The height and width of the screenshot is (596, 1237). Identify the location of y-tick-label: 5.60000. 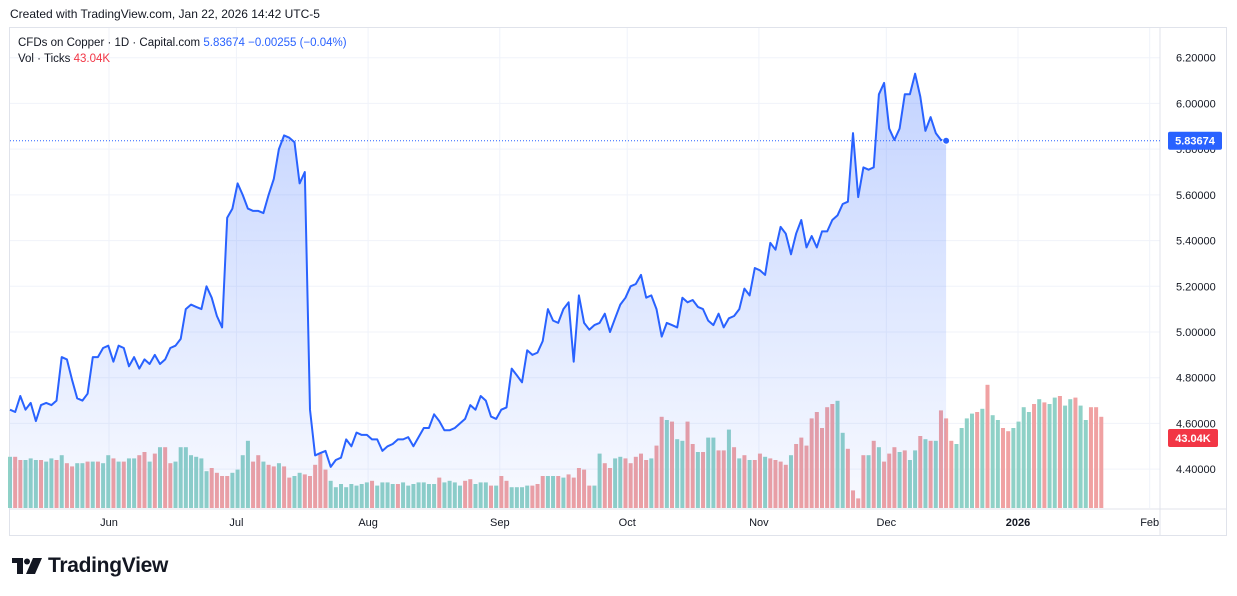
(1196, 196).